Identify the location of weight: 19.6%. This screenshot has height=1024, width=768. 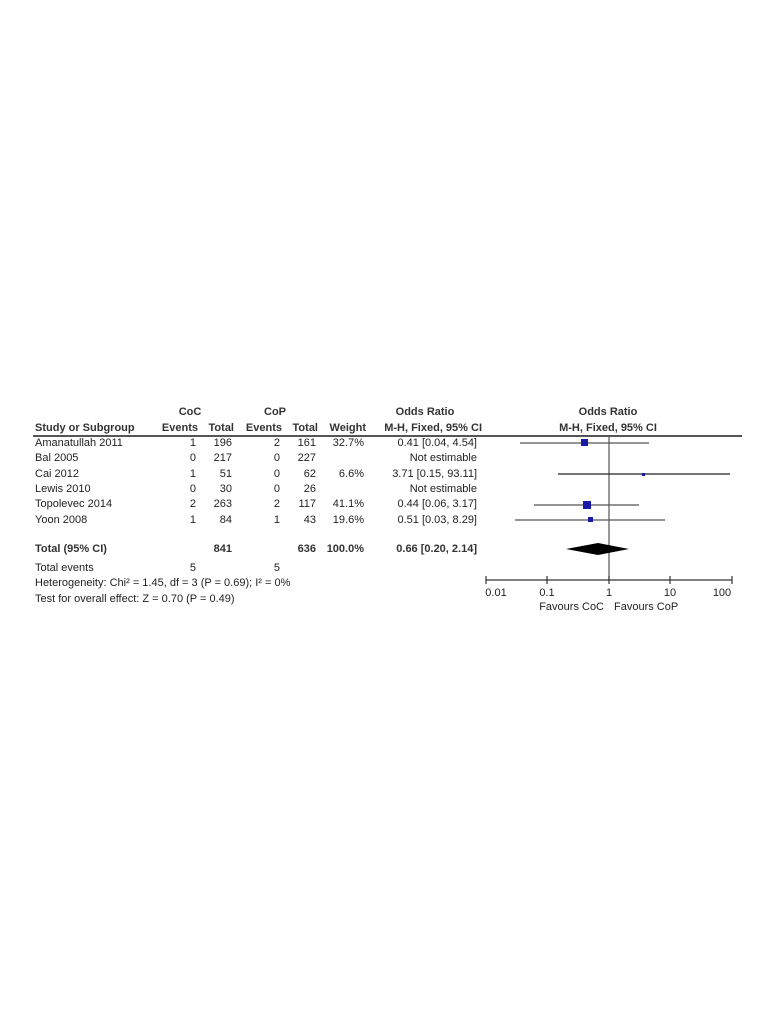
(348, 520).